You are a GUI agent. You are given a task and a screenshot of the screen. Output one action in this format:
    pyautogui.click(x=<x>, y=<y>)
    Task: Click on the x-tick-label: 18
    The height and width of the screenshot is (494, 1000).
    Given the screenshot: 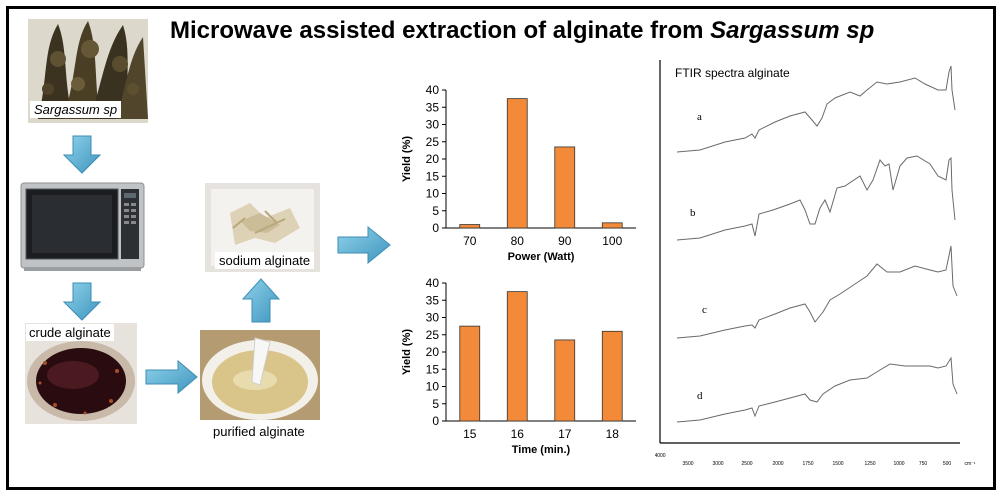 What is the action you would take?
    pyautogui.click(x=613, y=434)
    